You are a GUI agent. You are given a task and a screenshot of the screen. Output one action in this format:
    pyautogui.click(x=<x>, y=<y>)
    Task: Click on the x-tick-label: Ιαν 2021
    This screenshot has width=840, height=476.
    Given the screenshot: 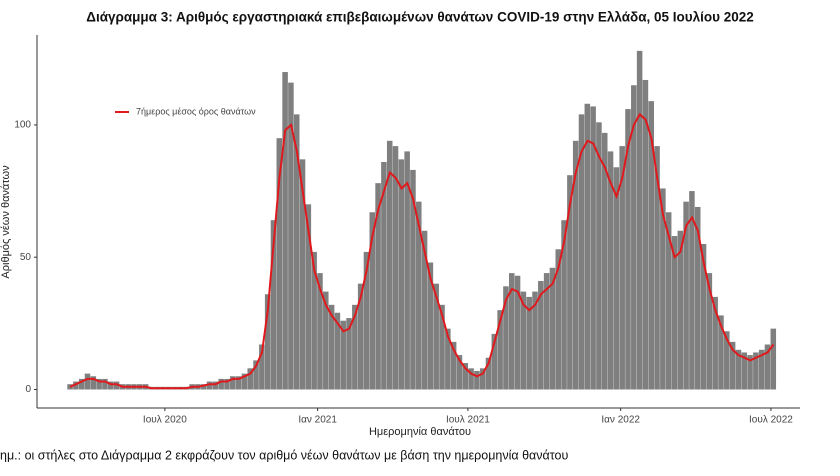 What is the action you would take?
    pyautogui.click(x=317, y=420)
    